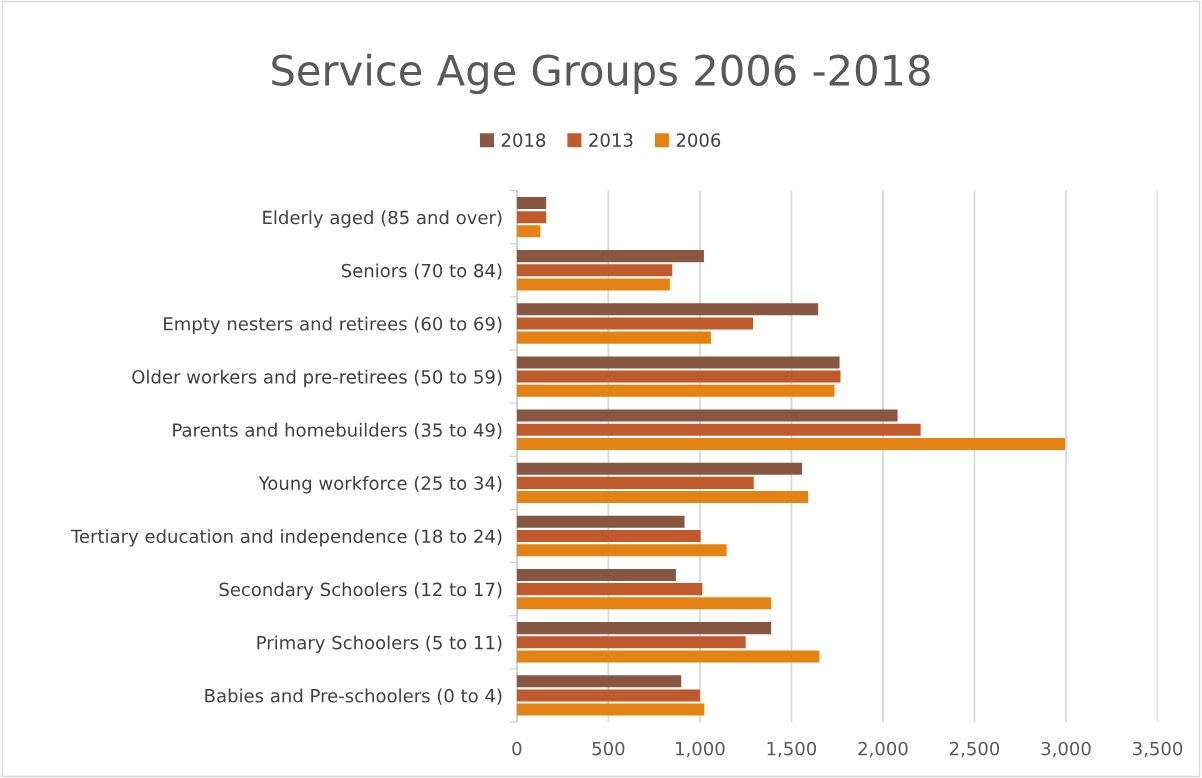 The height and width of the screenshot is (778, 1202). What do you see at coordinates (380, 485) in the screenshot?
I see `y-tick-label: Young workforce (25 to 34)` at bounding box center [380, 485].